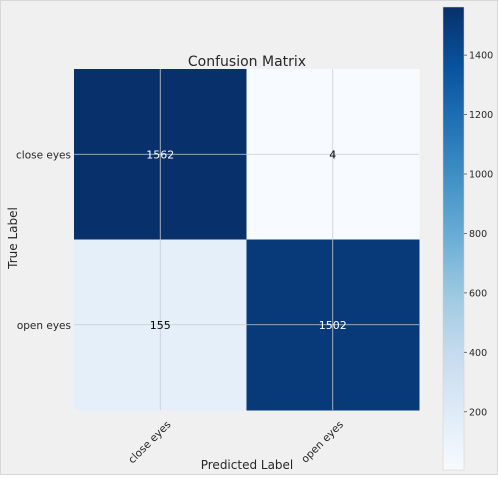 This screenshot has height=479, width=498. Describe the element at coordinates (44, 326) in the screenshot. I see `y-tick-label: open eyes` at that location.